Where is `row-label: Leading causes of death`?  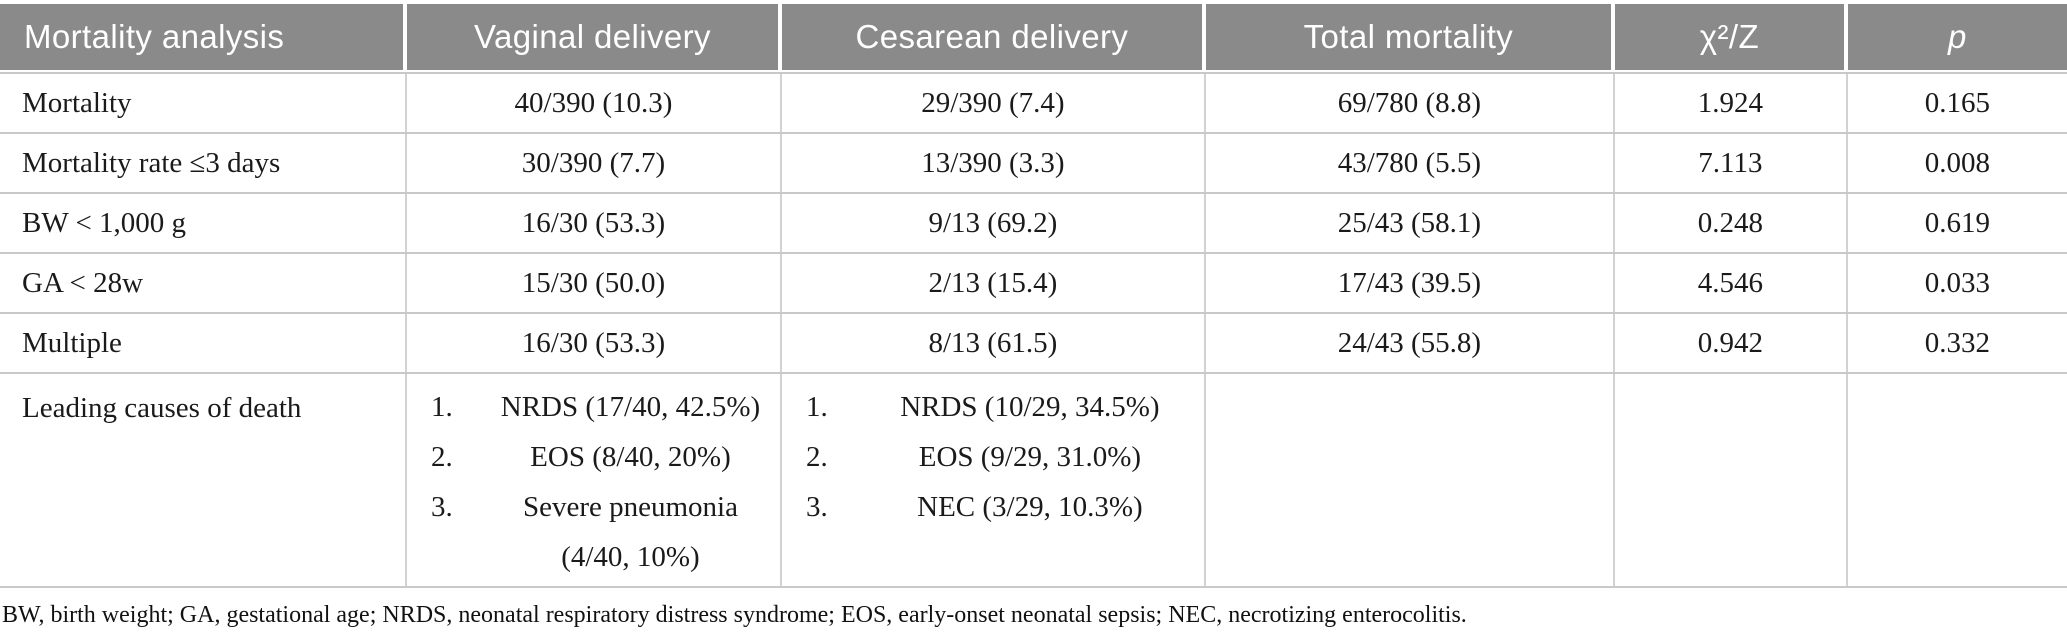 row-label: Leading causes of death is located at coordinates (203, 480).